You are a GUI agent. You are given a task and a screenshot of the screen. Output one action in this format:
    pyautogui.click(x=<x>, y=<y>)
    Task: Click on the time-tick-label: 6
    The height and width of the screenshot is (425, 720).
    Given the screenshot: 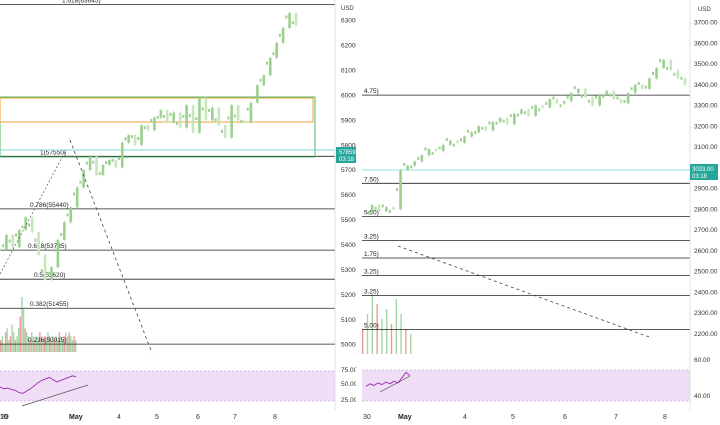 What is the action you would take?
    pyautogui.click(x=565, y=417)
    